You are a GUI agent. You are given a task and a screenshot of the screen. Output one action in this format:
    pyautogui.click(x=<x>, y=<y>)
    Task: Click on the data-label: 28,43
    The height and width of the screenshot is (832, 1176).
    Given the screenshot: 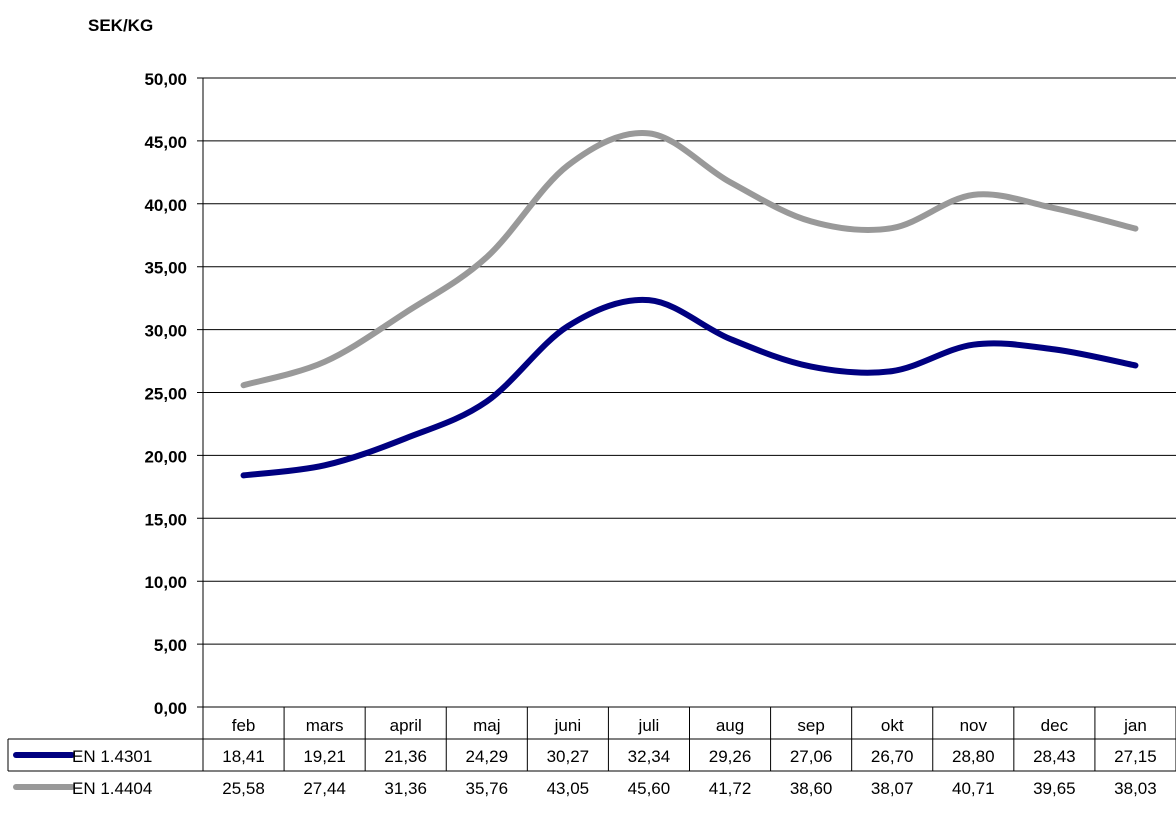 What is the action you would take?
    pyautogui.click(x=1054, y=756)
    